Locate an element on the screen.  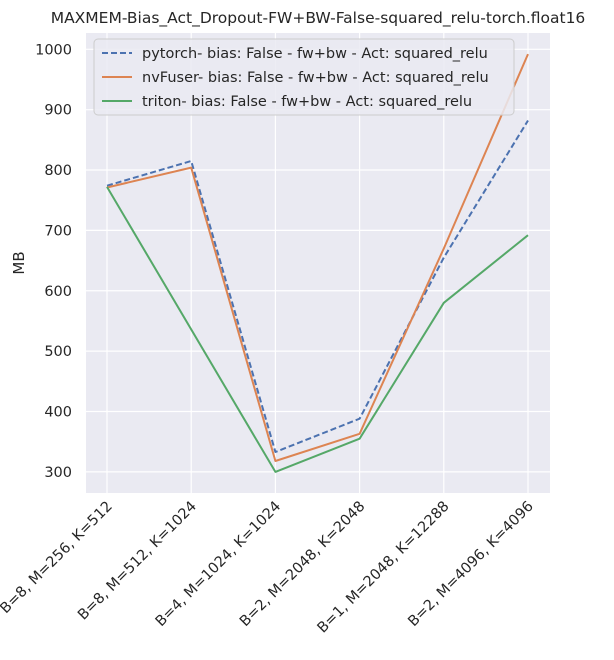
y-tick-label: 300 is located at coordinates (58, 473).